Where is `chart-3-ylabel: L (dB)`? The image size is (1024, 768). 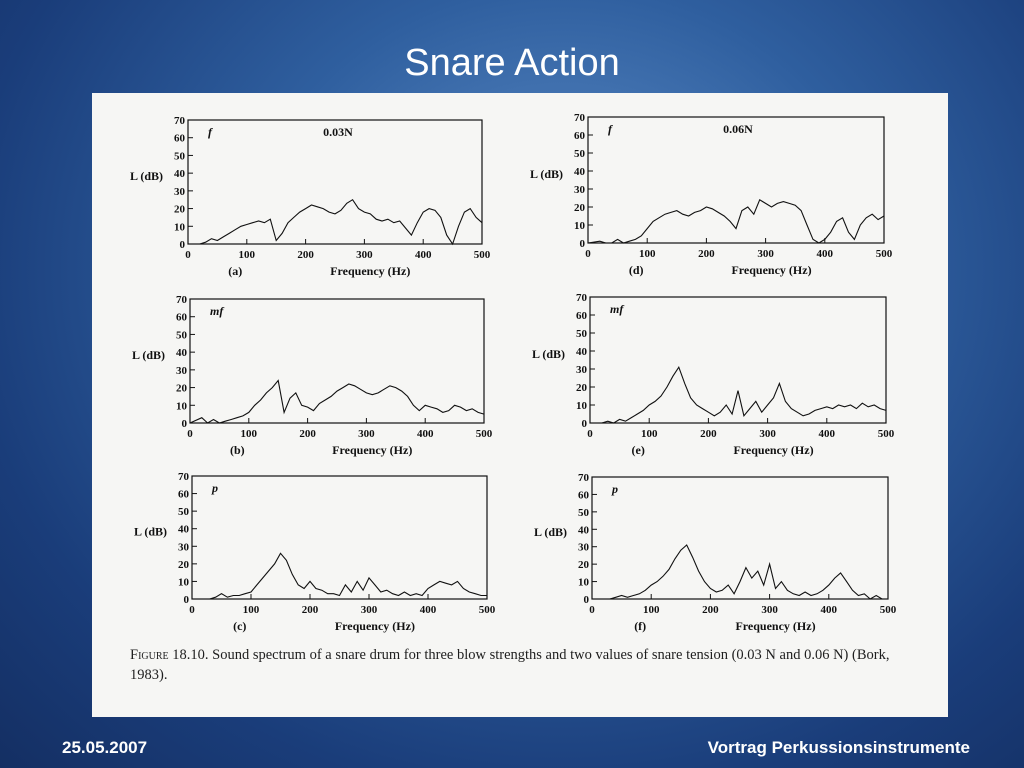
chart-3-ylabel: L (dB) is located at coordinates (546, 174).